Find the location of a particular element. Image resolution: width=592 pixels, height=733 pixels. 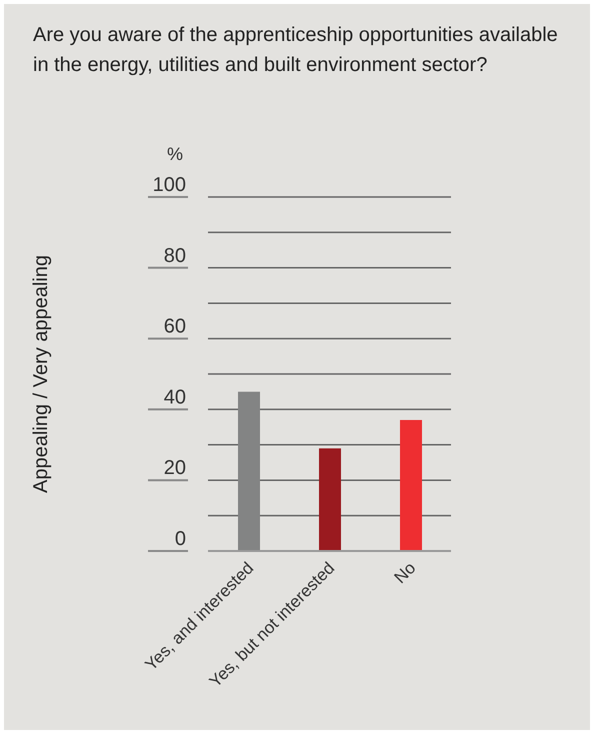

y-tick-label: 40 is located at coordinates (175, 397).